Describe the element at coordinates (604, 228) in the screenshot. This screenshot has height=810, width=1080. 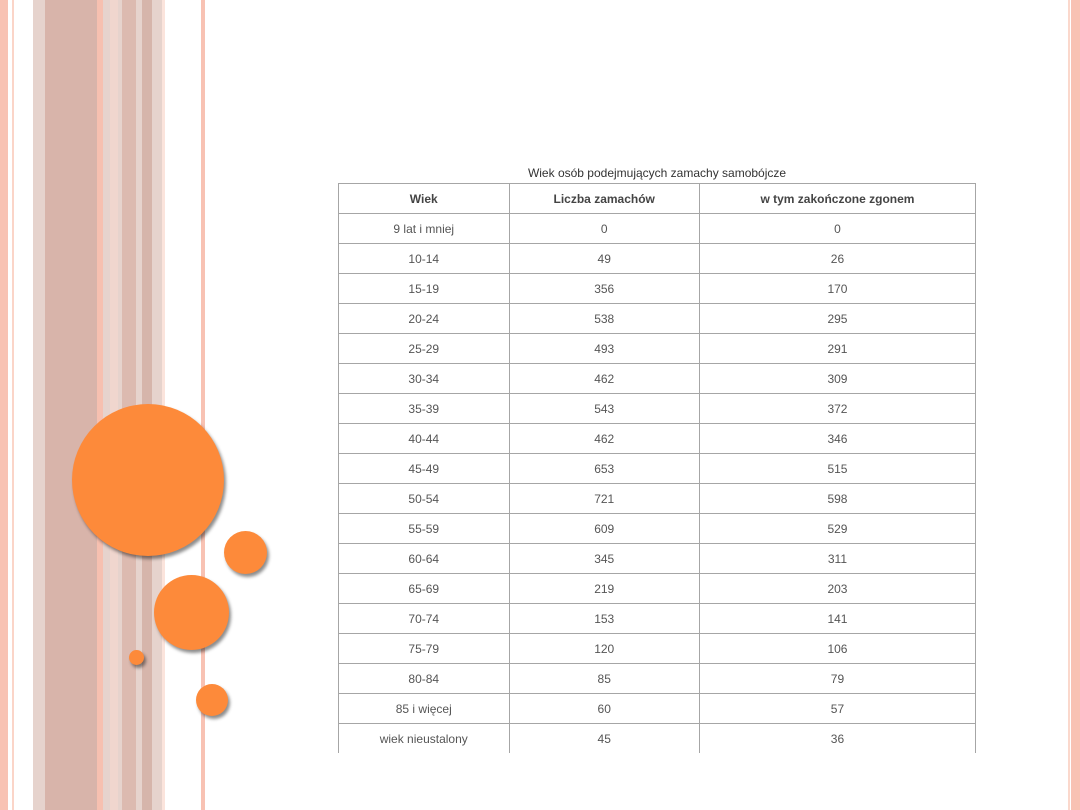
I see `cell-attempts: 0` at that location.